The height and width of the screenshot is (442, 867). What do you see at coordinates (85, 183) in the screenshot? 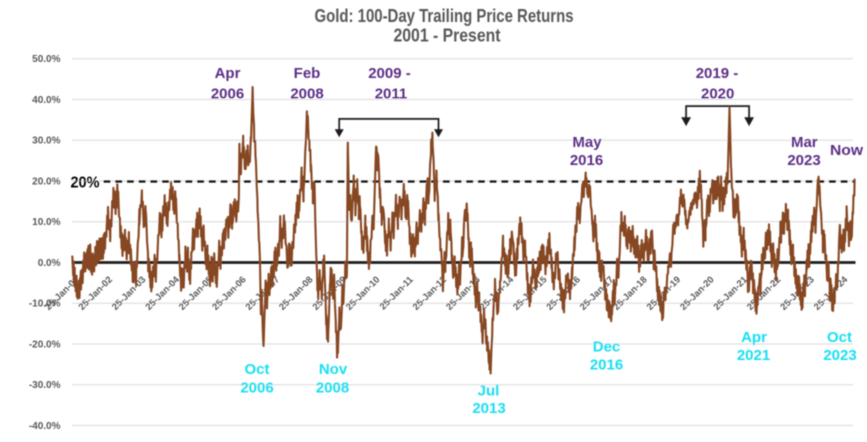
I see `svg-text: 20%` at bounding box center [85, 183].